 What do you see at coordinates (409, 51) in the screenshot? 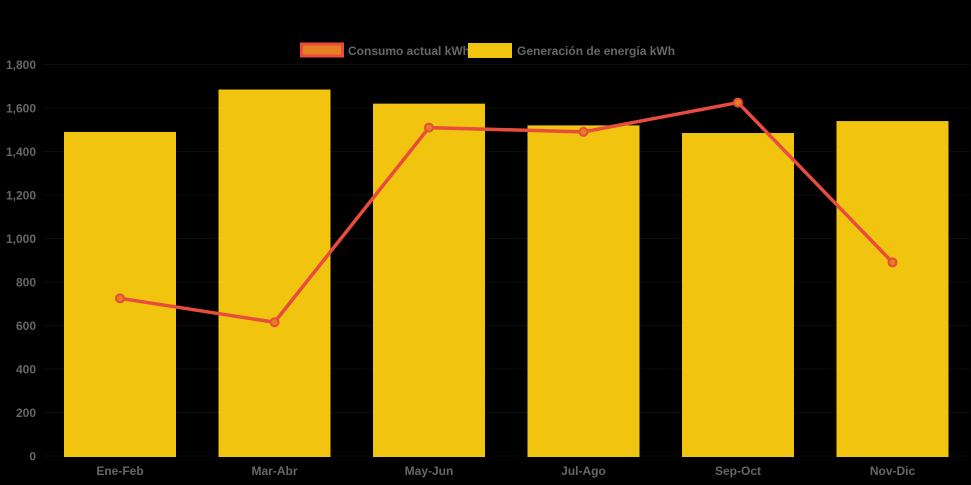
I see `legend-label-consumo: Consumo actual kWh` at bounding box center [409, 51].